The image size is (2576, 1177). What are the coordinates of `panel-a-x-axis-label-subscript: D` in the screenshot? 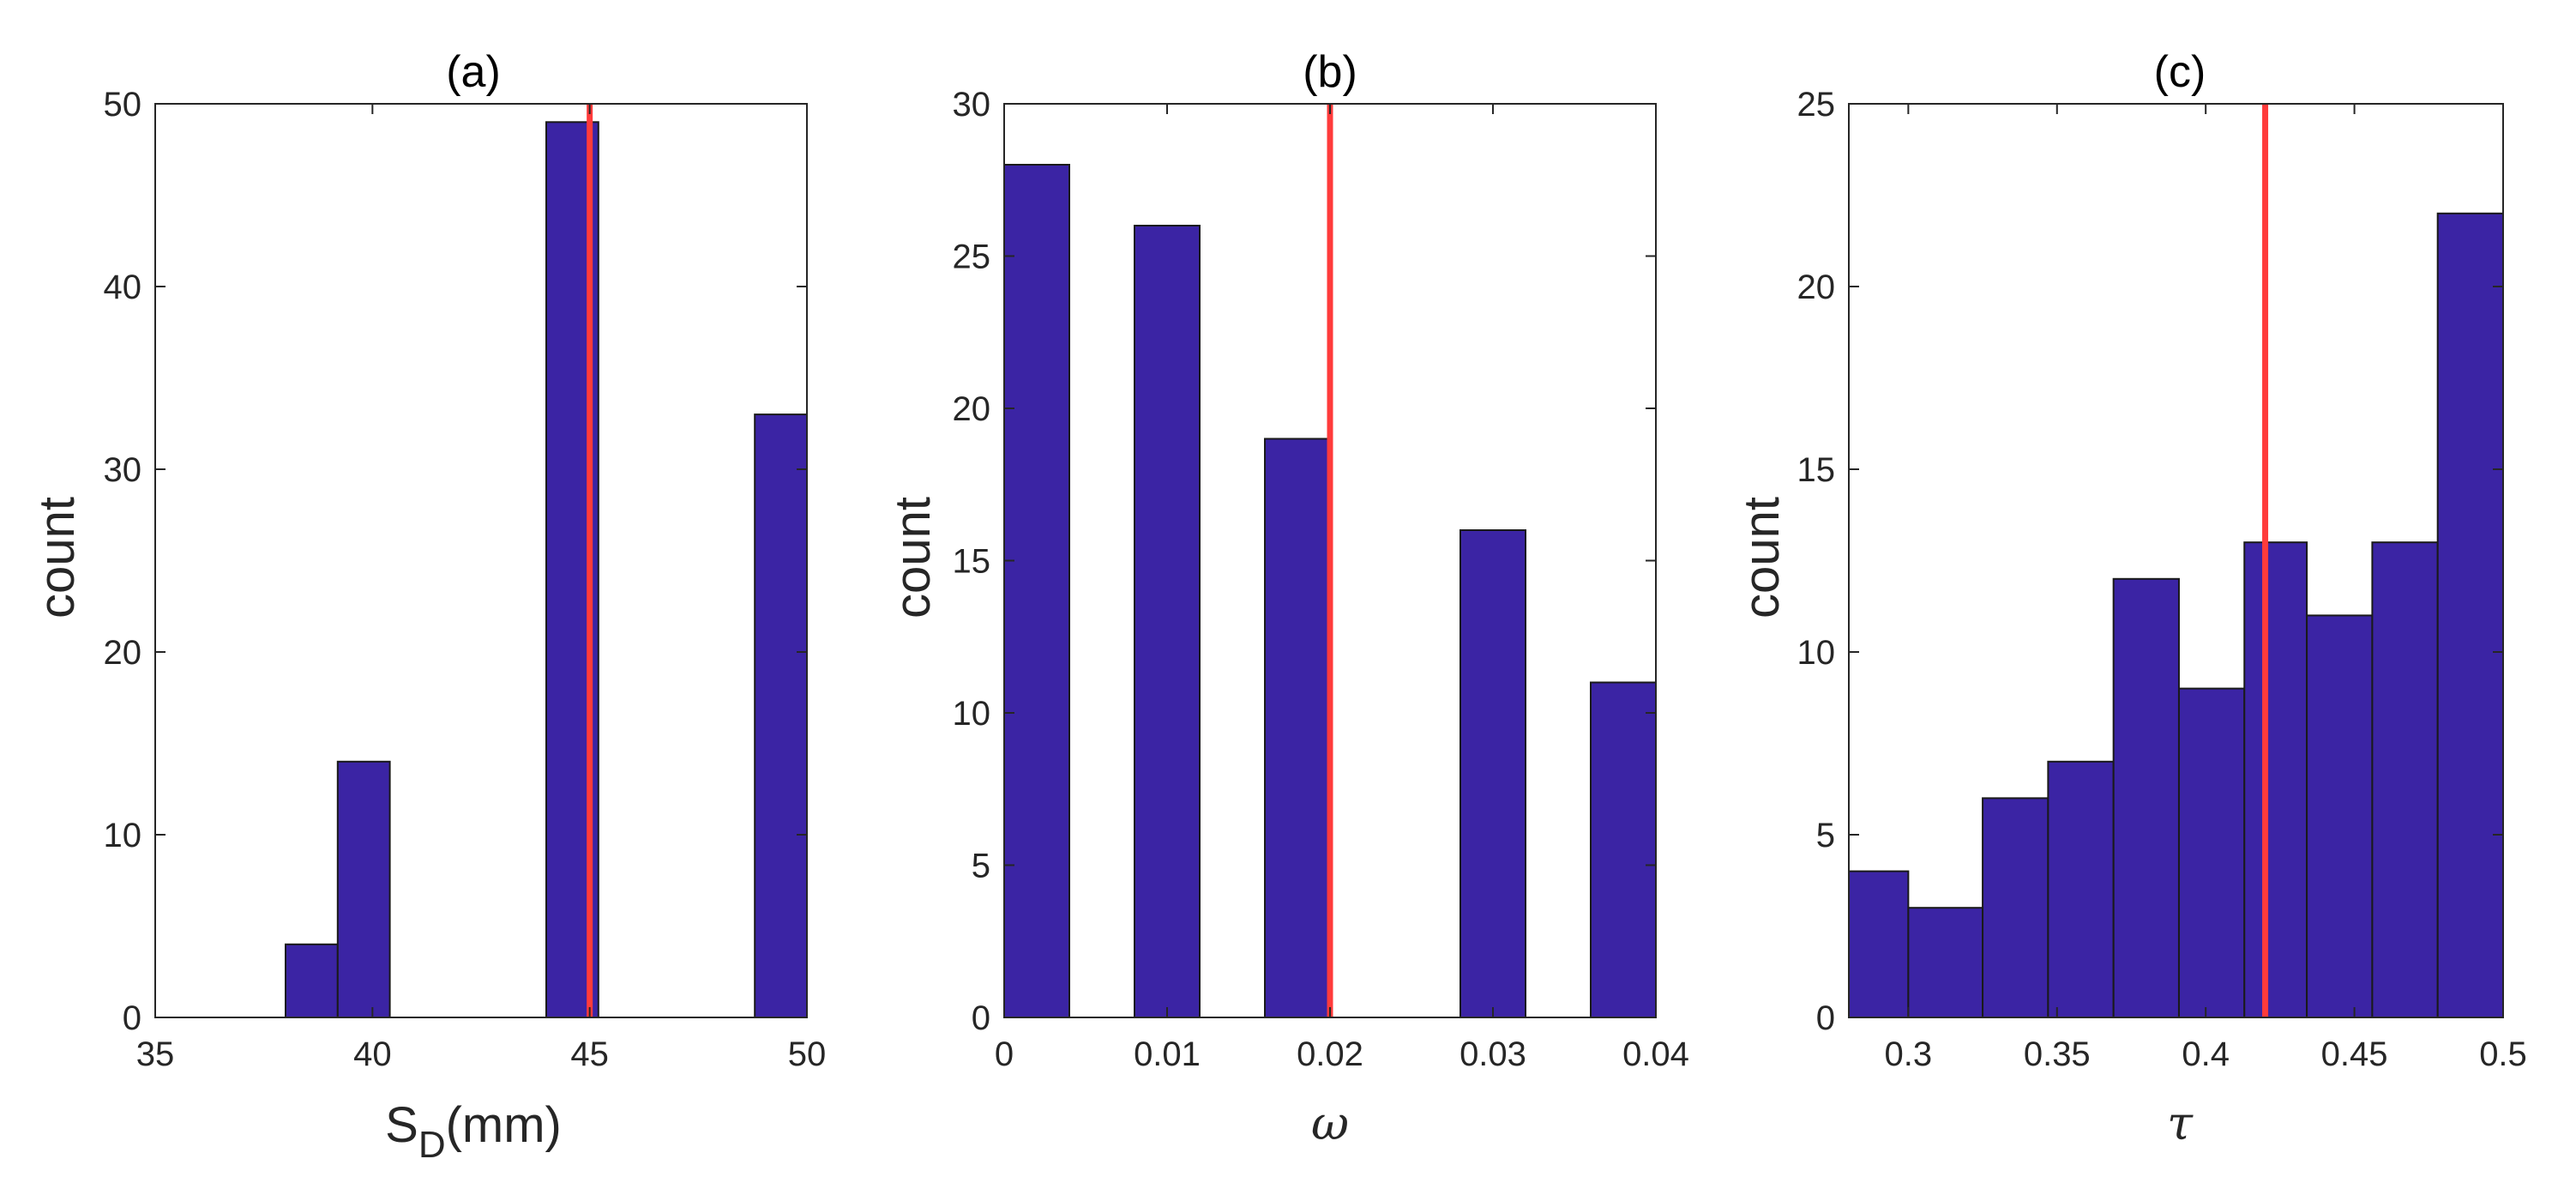 It's located at (432, 1145).